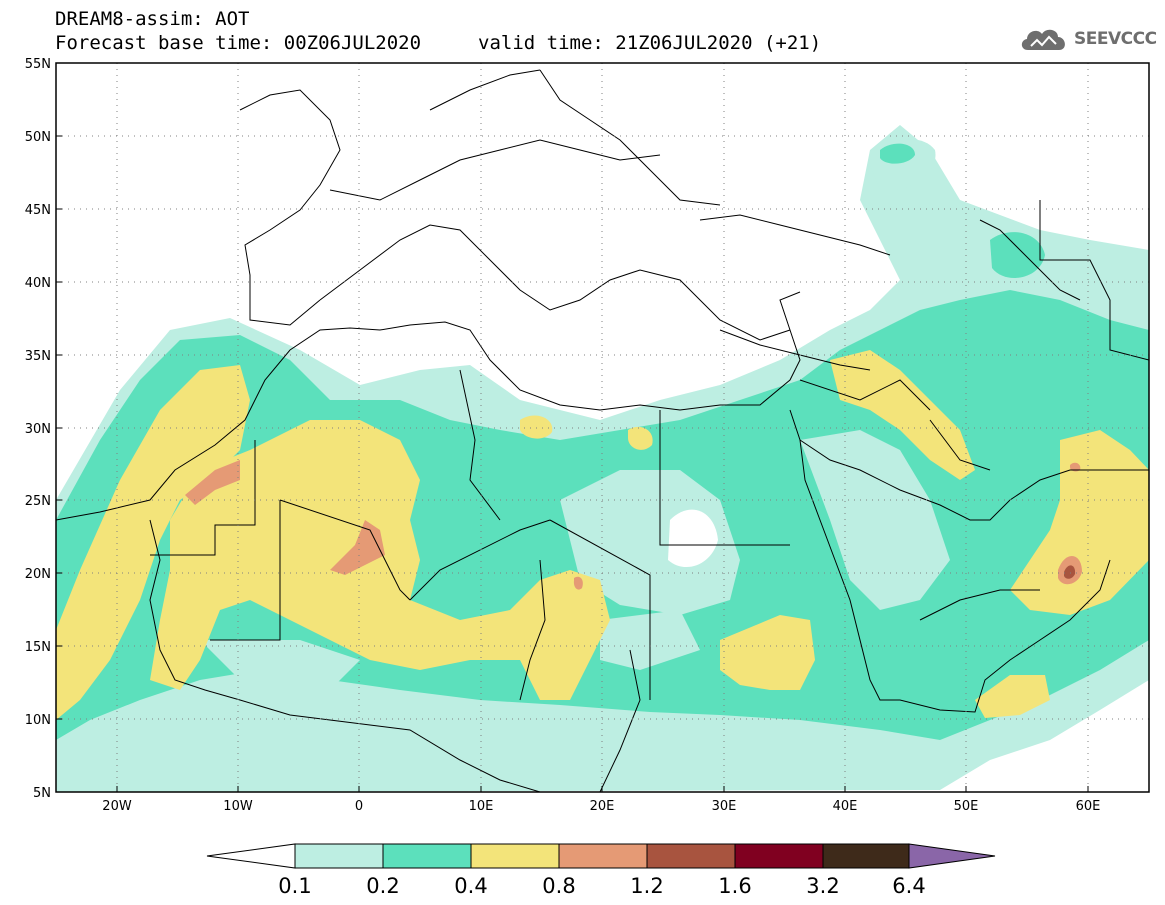  Describe the element at coordinates (280, 665) in the screenshot. I see `aot-contour-0.1-sahel` at that location.